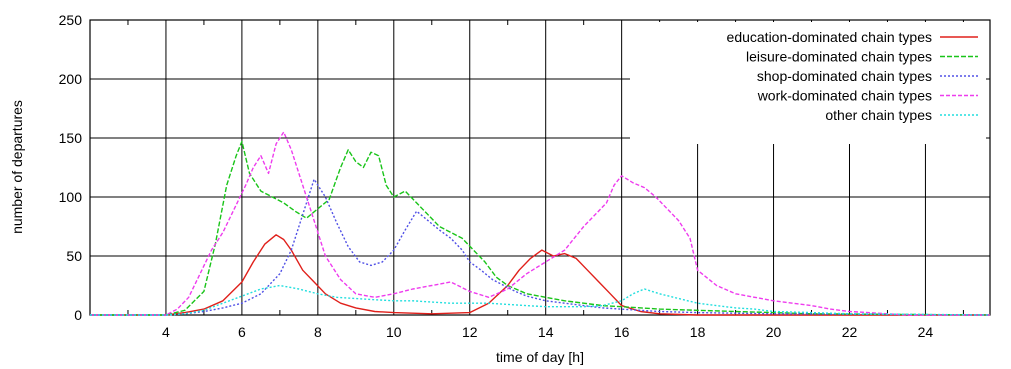 The width and height of the screenshot is (1011, 369). Describe the element at coordinates (540, 357) in the screenshot. I see `x-axis-title: time of day [h]` at that location.